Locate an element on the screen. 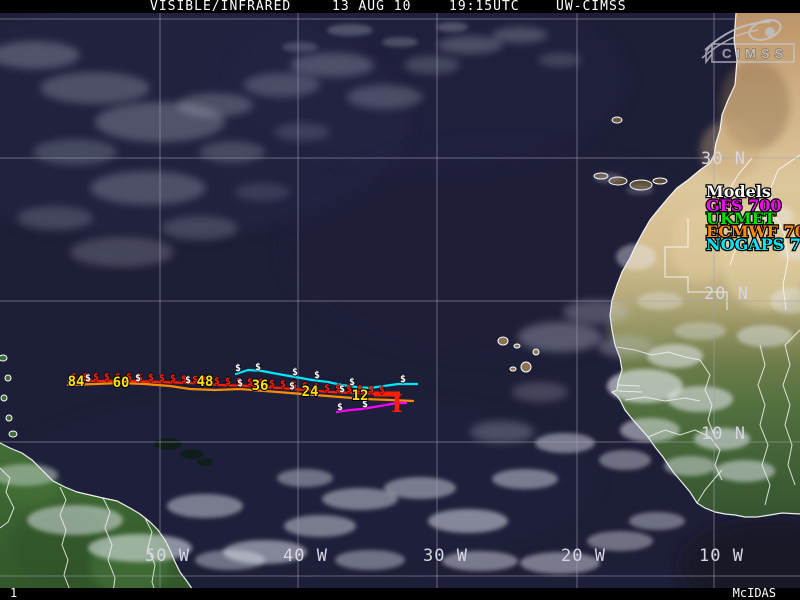  forecast-hour-label: 84 is located at coordinates (76, 382).